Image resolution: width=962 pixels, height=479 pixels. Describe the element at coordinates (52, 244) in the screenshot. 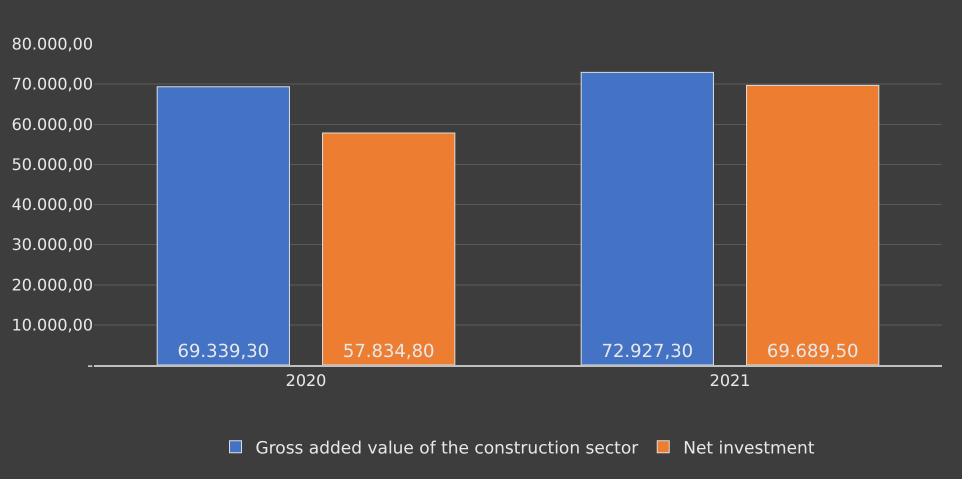

I see `y-tick-label: 30.000,00` at that location.